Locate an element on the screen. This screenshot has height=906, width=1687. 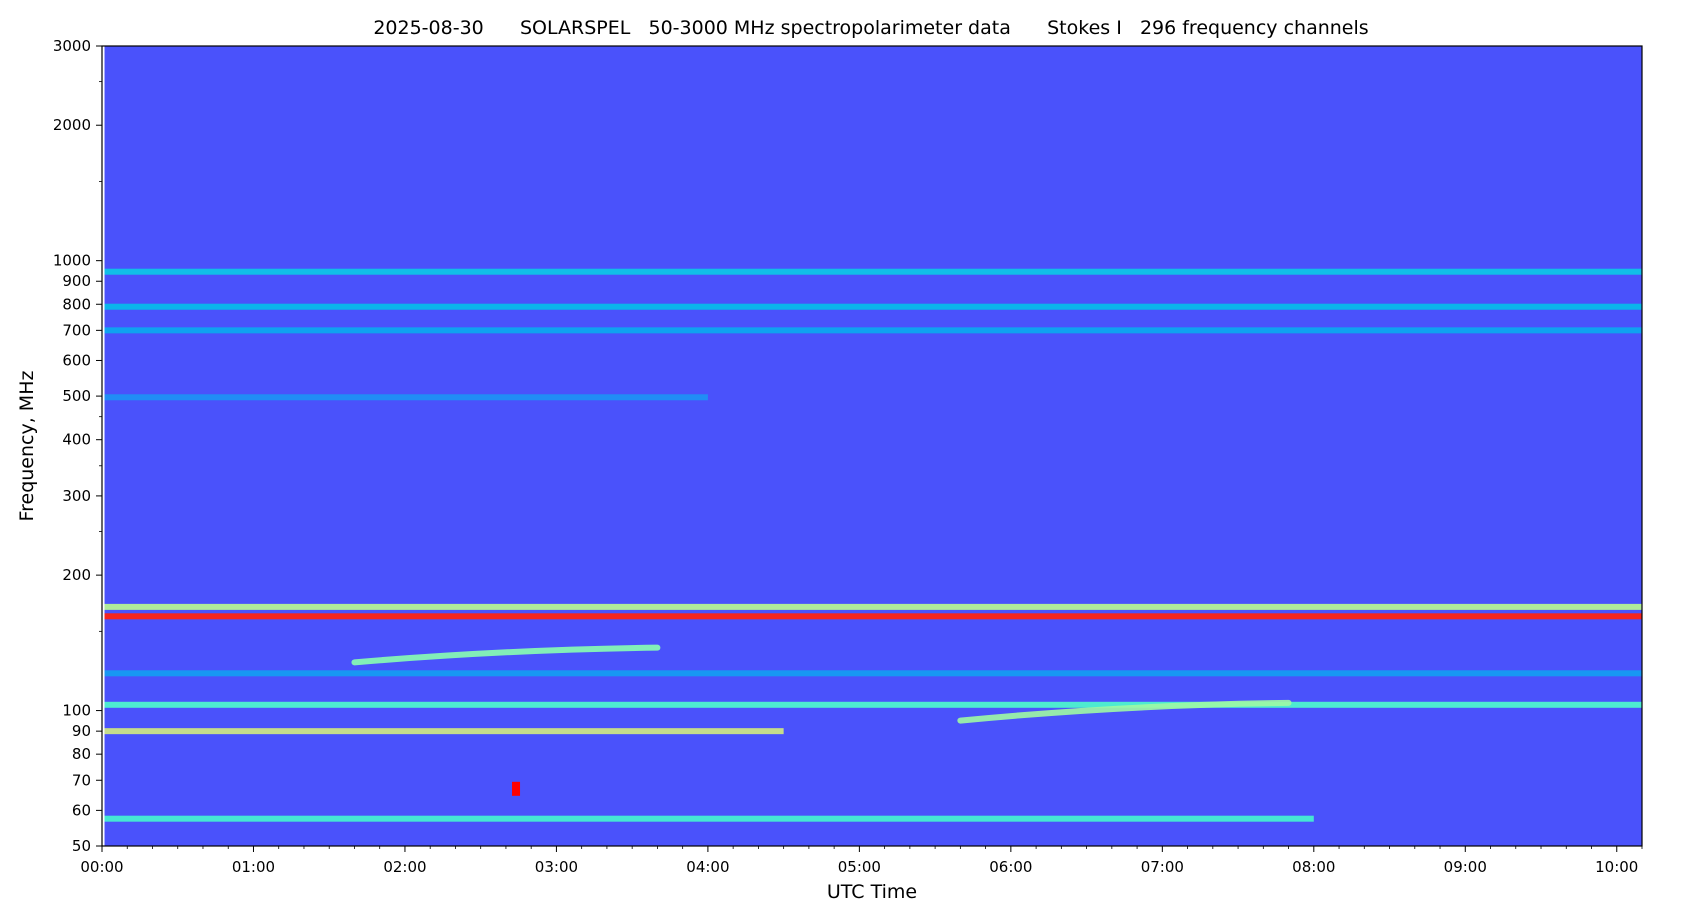
x-tick-label: 05:00 is located at coordinates (859, 867).